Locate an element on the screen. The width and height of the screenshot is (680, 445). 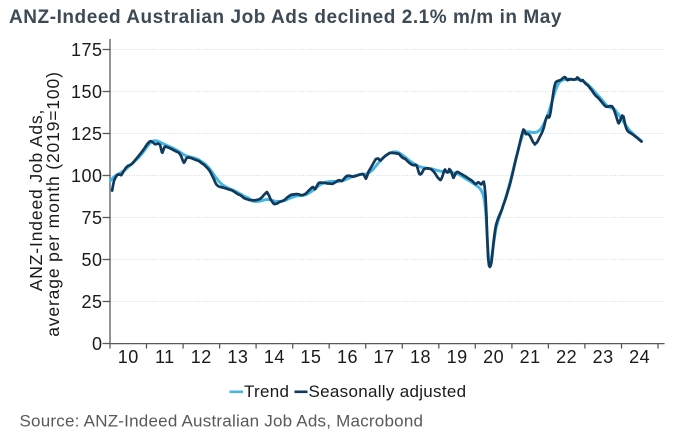
svg-text: 22 is located at coordinates (566, 357).